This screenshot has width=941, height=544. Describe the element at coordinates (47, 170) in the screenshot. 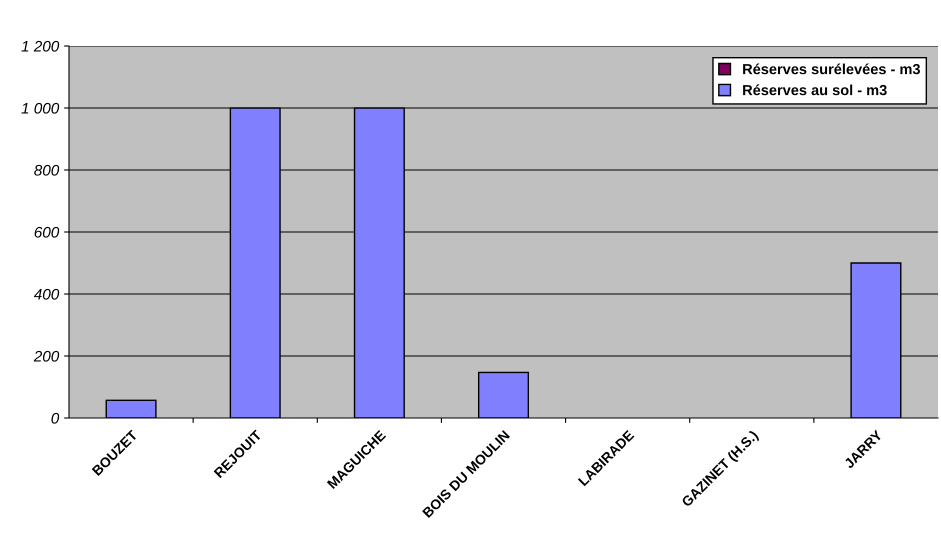

I see `y-tick-label: 800` at that location.